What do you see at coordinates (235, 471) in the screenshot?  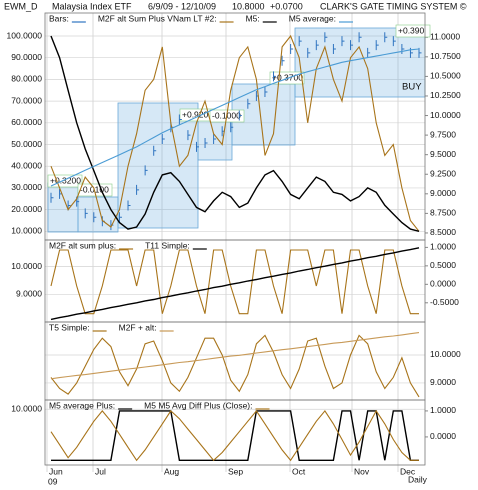 I see `x-tick-label: Sep` at bounding box center [235, 471].